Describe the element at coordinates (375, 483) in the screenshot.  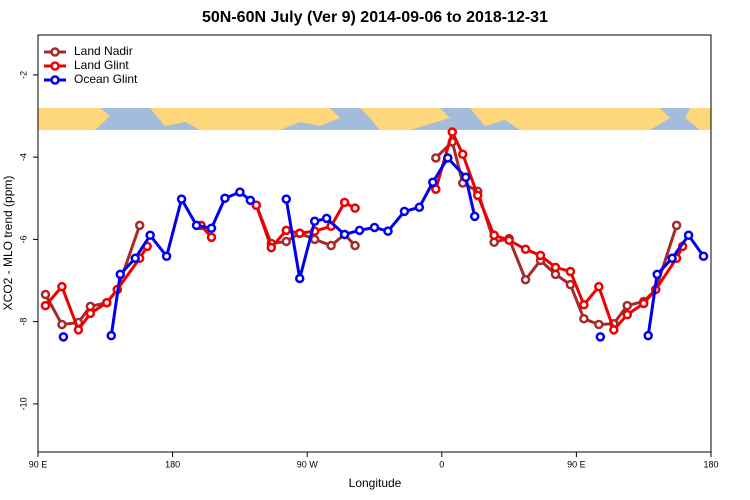
I see `x-axis-label: Longitude` at that location.